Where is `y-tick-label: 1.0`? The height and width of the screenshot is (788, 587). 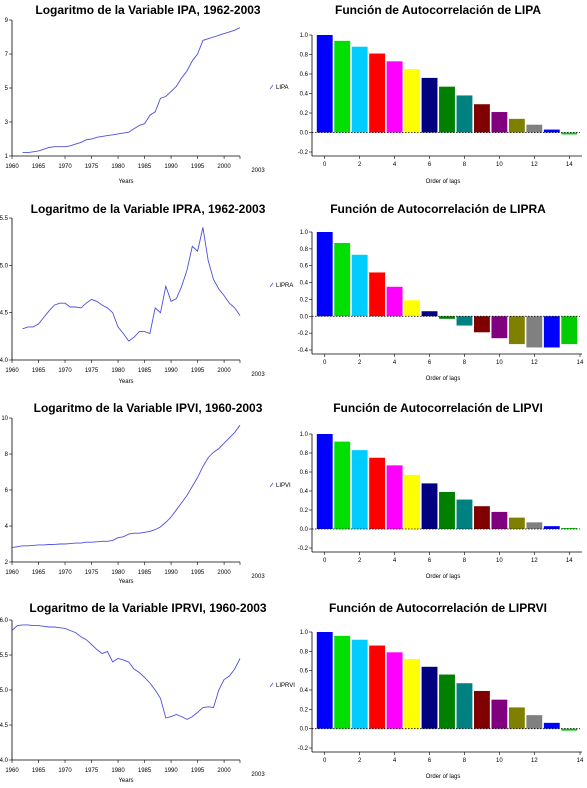
y-tick-label: 1.0 is located at coordinates (304, 435).